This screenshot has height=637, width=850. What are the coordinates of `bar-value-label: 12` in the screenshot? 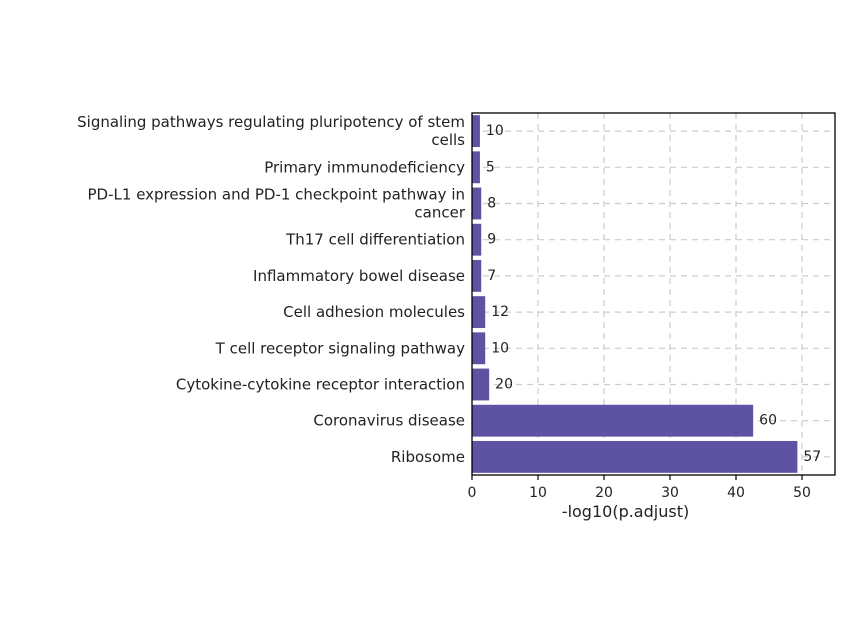 It's located at (500, 312).